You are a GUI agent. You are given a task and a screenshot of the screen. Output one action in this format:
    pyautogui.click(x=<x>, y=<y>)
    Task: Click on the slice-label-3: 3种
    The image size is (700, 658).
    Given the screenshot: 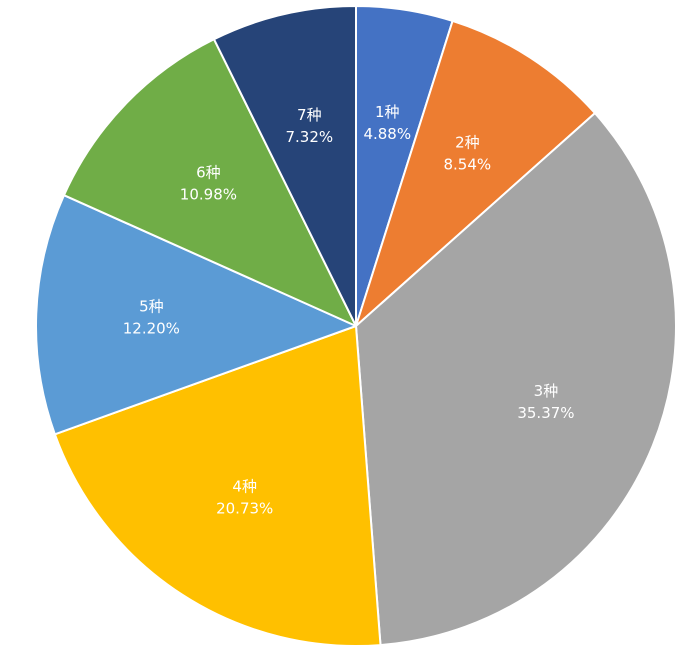 What is the action you would take?
    pyautogui.click(x=546, y=391)
    